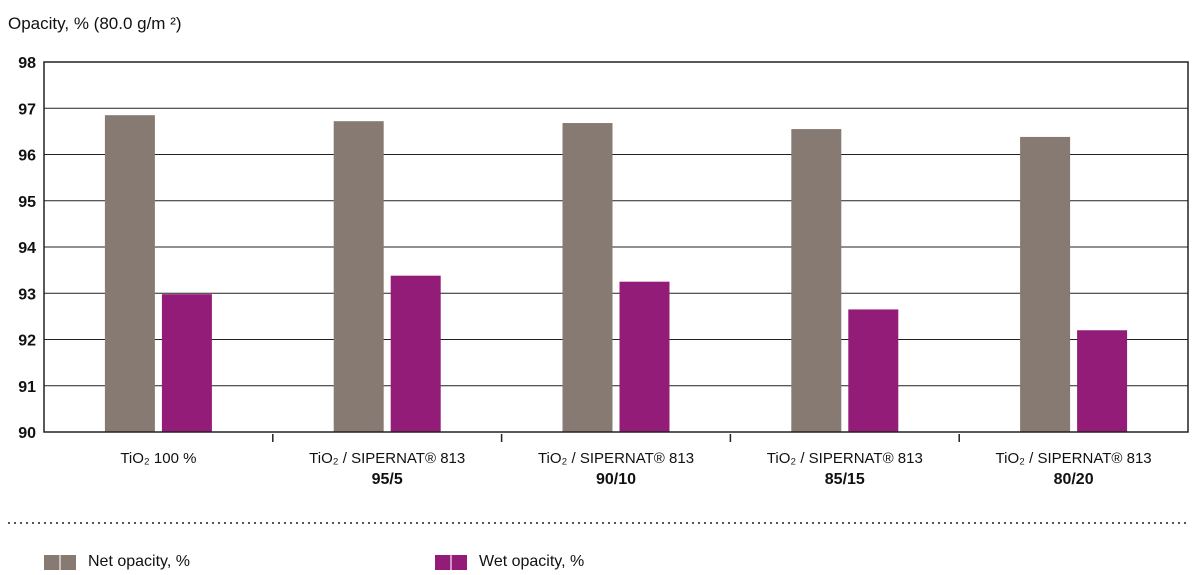  I want to click on y-tick-label: 92, so click(27, 341).